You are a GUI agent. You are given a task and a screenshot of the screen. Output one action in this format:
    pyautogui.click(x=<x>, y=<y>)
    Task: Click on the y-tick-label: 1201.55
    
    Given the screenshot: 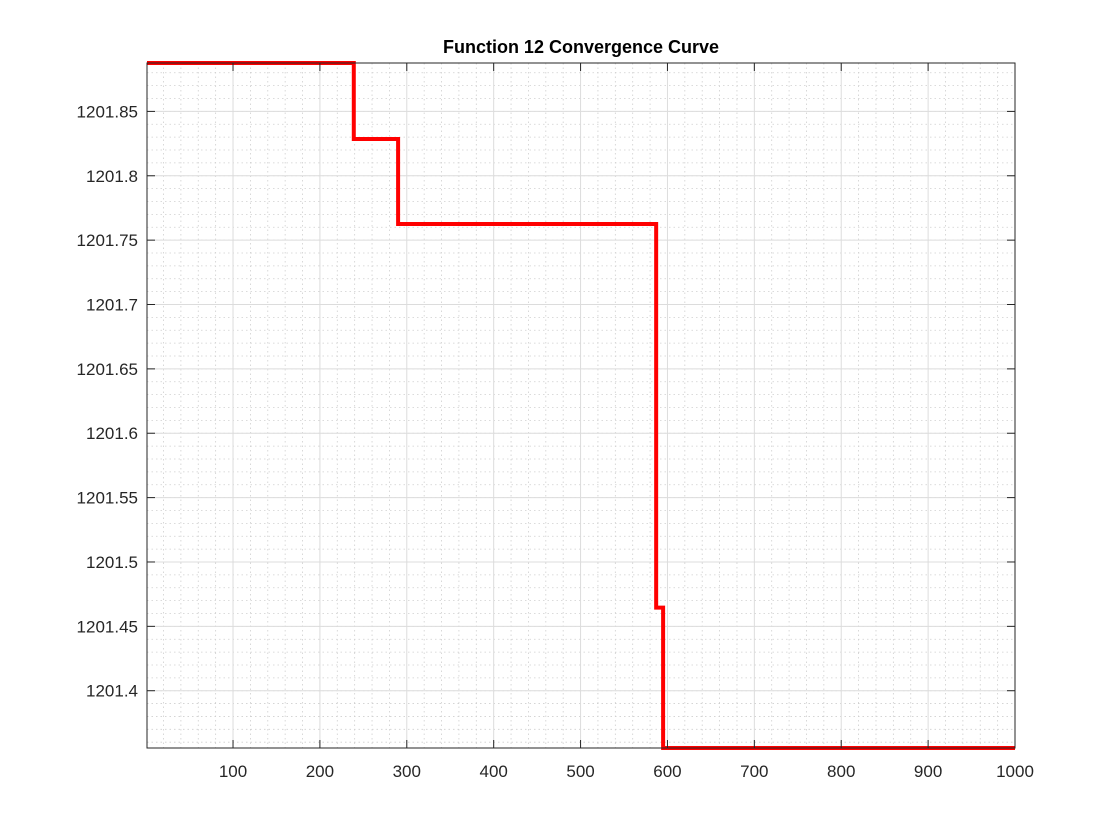 What is the action you would take?
    pyautogui.click(x=107, y=498)
    